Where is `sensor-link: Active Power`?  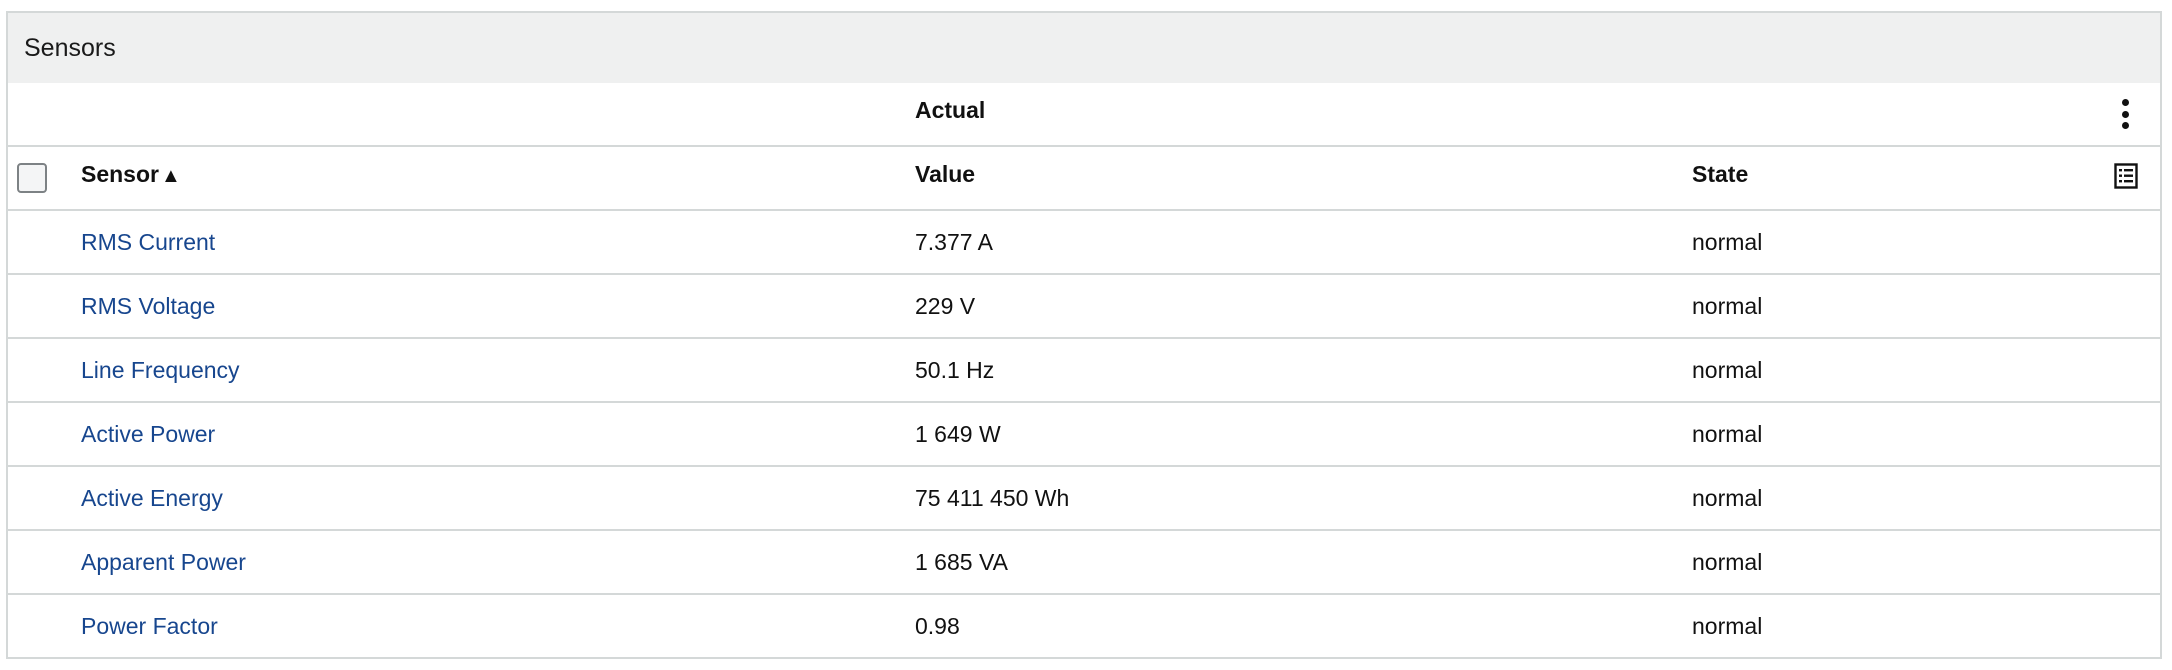
sensor-link: Active Power is located at coordinates (148, 434).